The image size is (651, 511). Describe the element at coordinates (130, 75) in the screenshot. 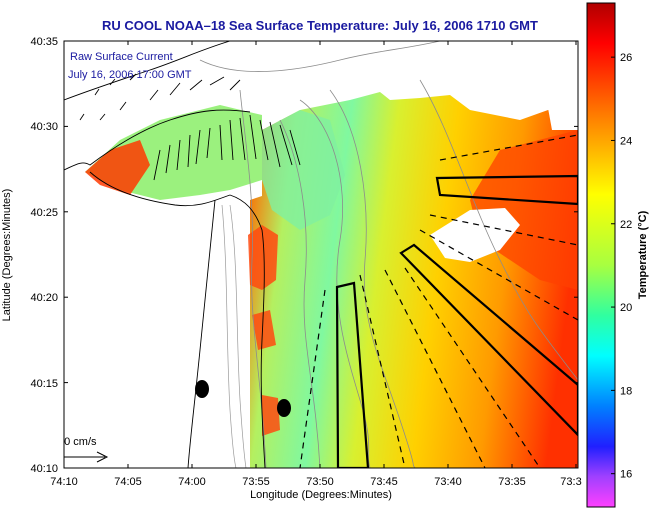

I see `overlay-date: July 16, 2006 17:00 GMT` at that location.